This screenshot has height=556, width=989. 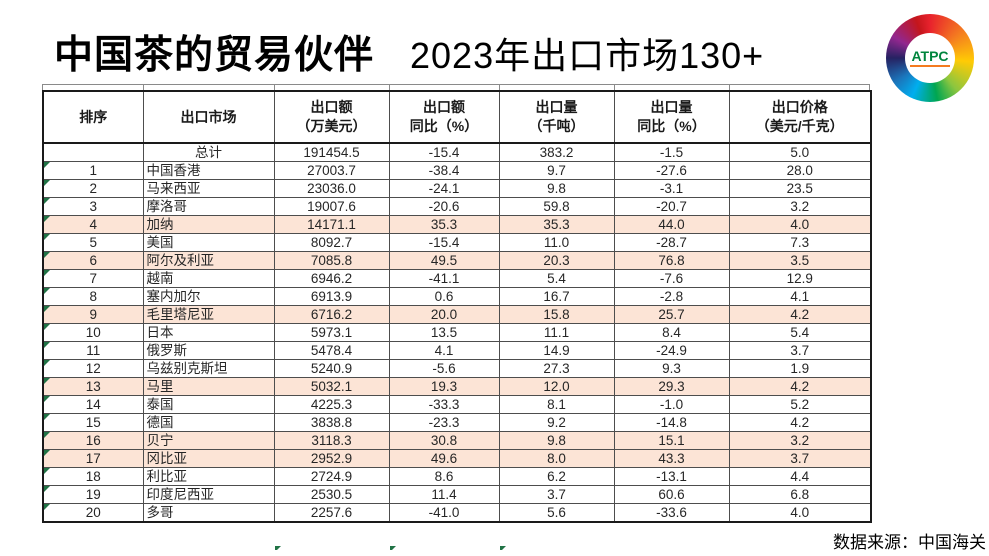 I want to click on table-row: 10 日本 5973.1 13.5 11.1 8.4 5.4, so click(x=457, y=332).